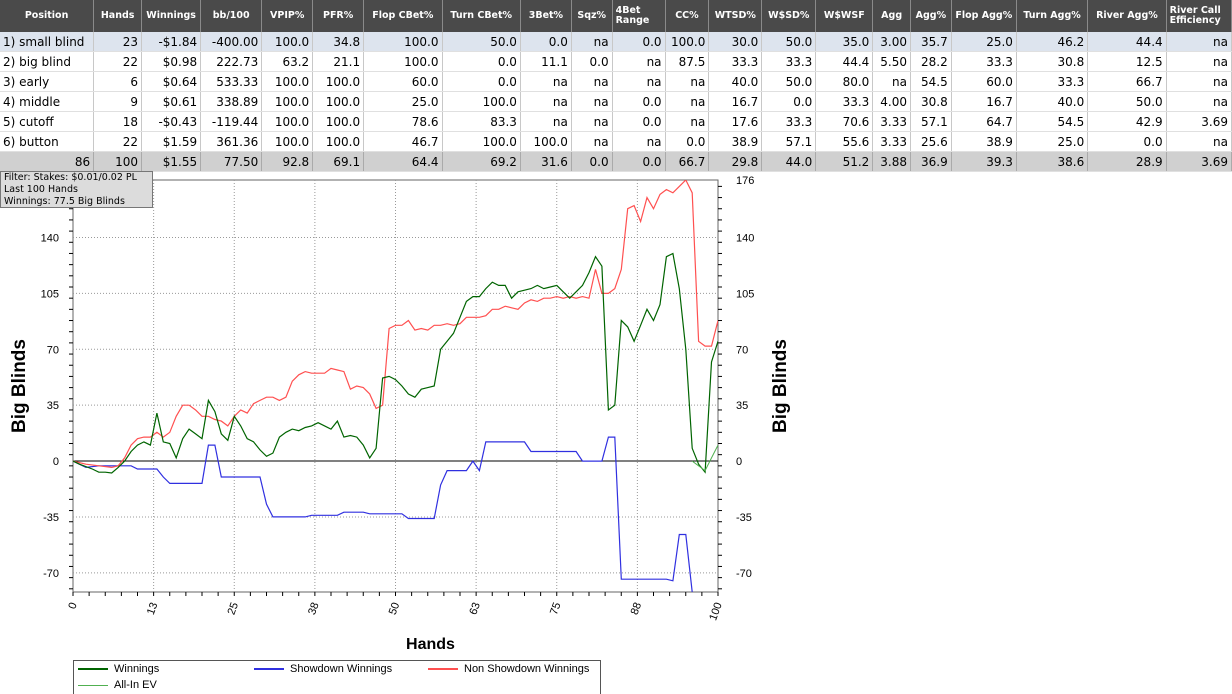 Image resolution: width=1232 pixels, height=694 pixels. What do you see at coordinates (383, 514) in the screenshot?
I see `series-line-showdown-winnings` at bounding box center [383, 514].